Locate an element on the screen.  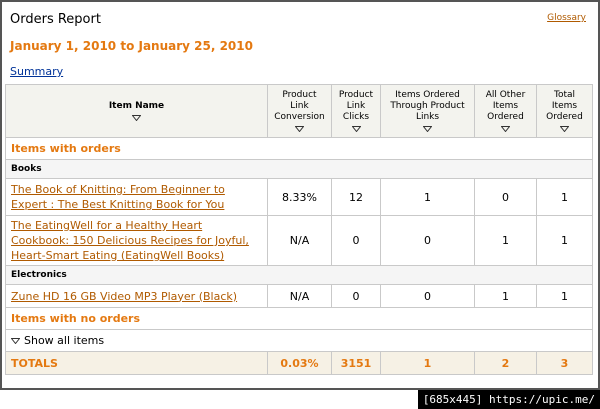
item-cell: Zune HD 16 GB Video MP3 Player (Black) is located at coordinates (136, 296).